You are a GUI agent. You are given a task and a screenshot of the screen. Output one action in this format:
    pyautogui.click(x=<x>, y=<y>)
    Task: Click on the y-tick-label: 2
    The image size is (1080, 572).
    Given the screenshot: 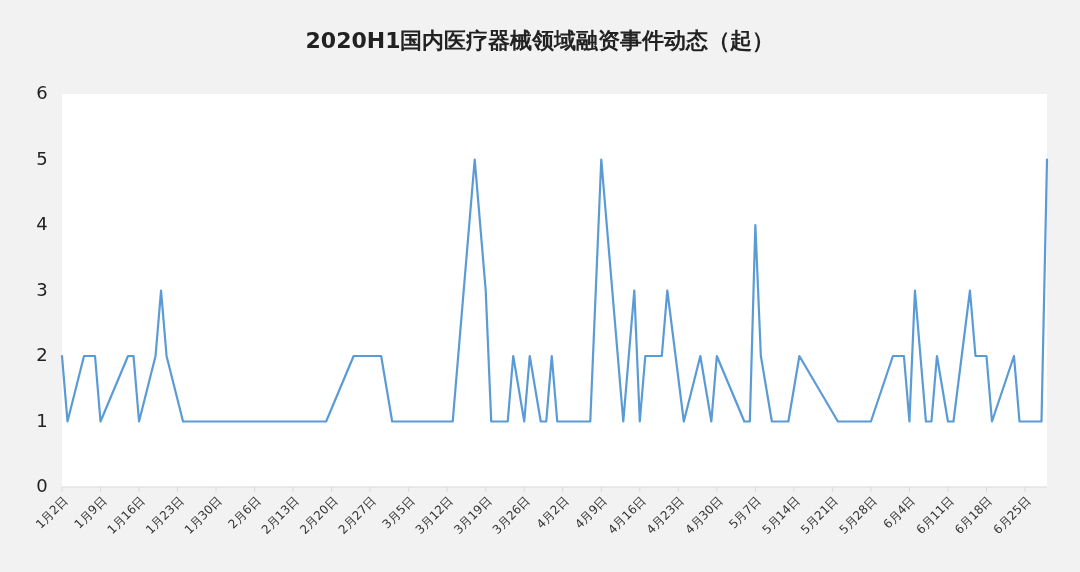 What is the action you would take?
    pyautogui.click(x=42, y=354)
    